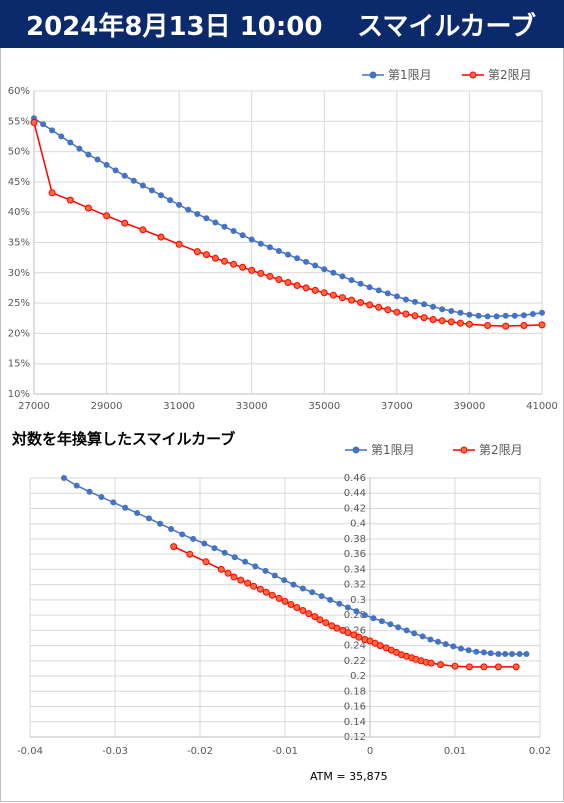  What do you see at coordinates (355, 722) in the screenshot?
I see `y-tick-label: 0.14` at bounding box center [355, 722].